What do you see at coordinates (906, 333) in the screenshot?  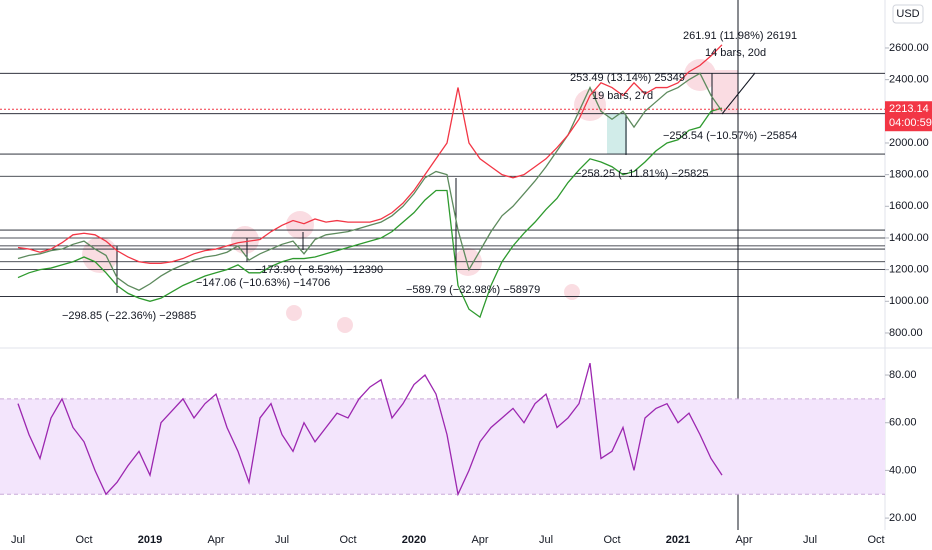 I see `y-tick-label: 800.00` at bounding box center [906, 333].